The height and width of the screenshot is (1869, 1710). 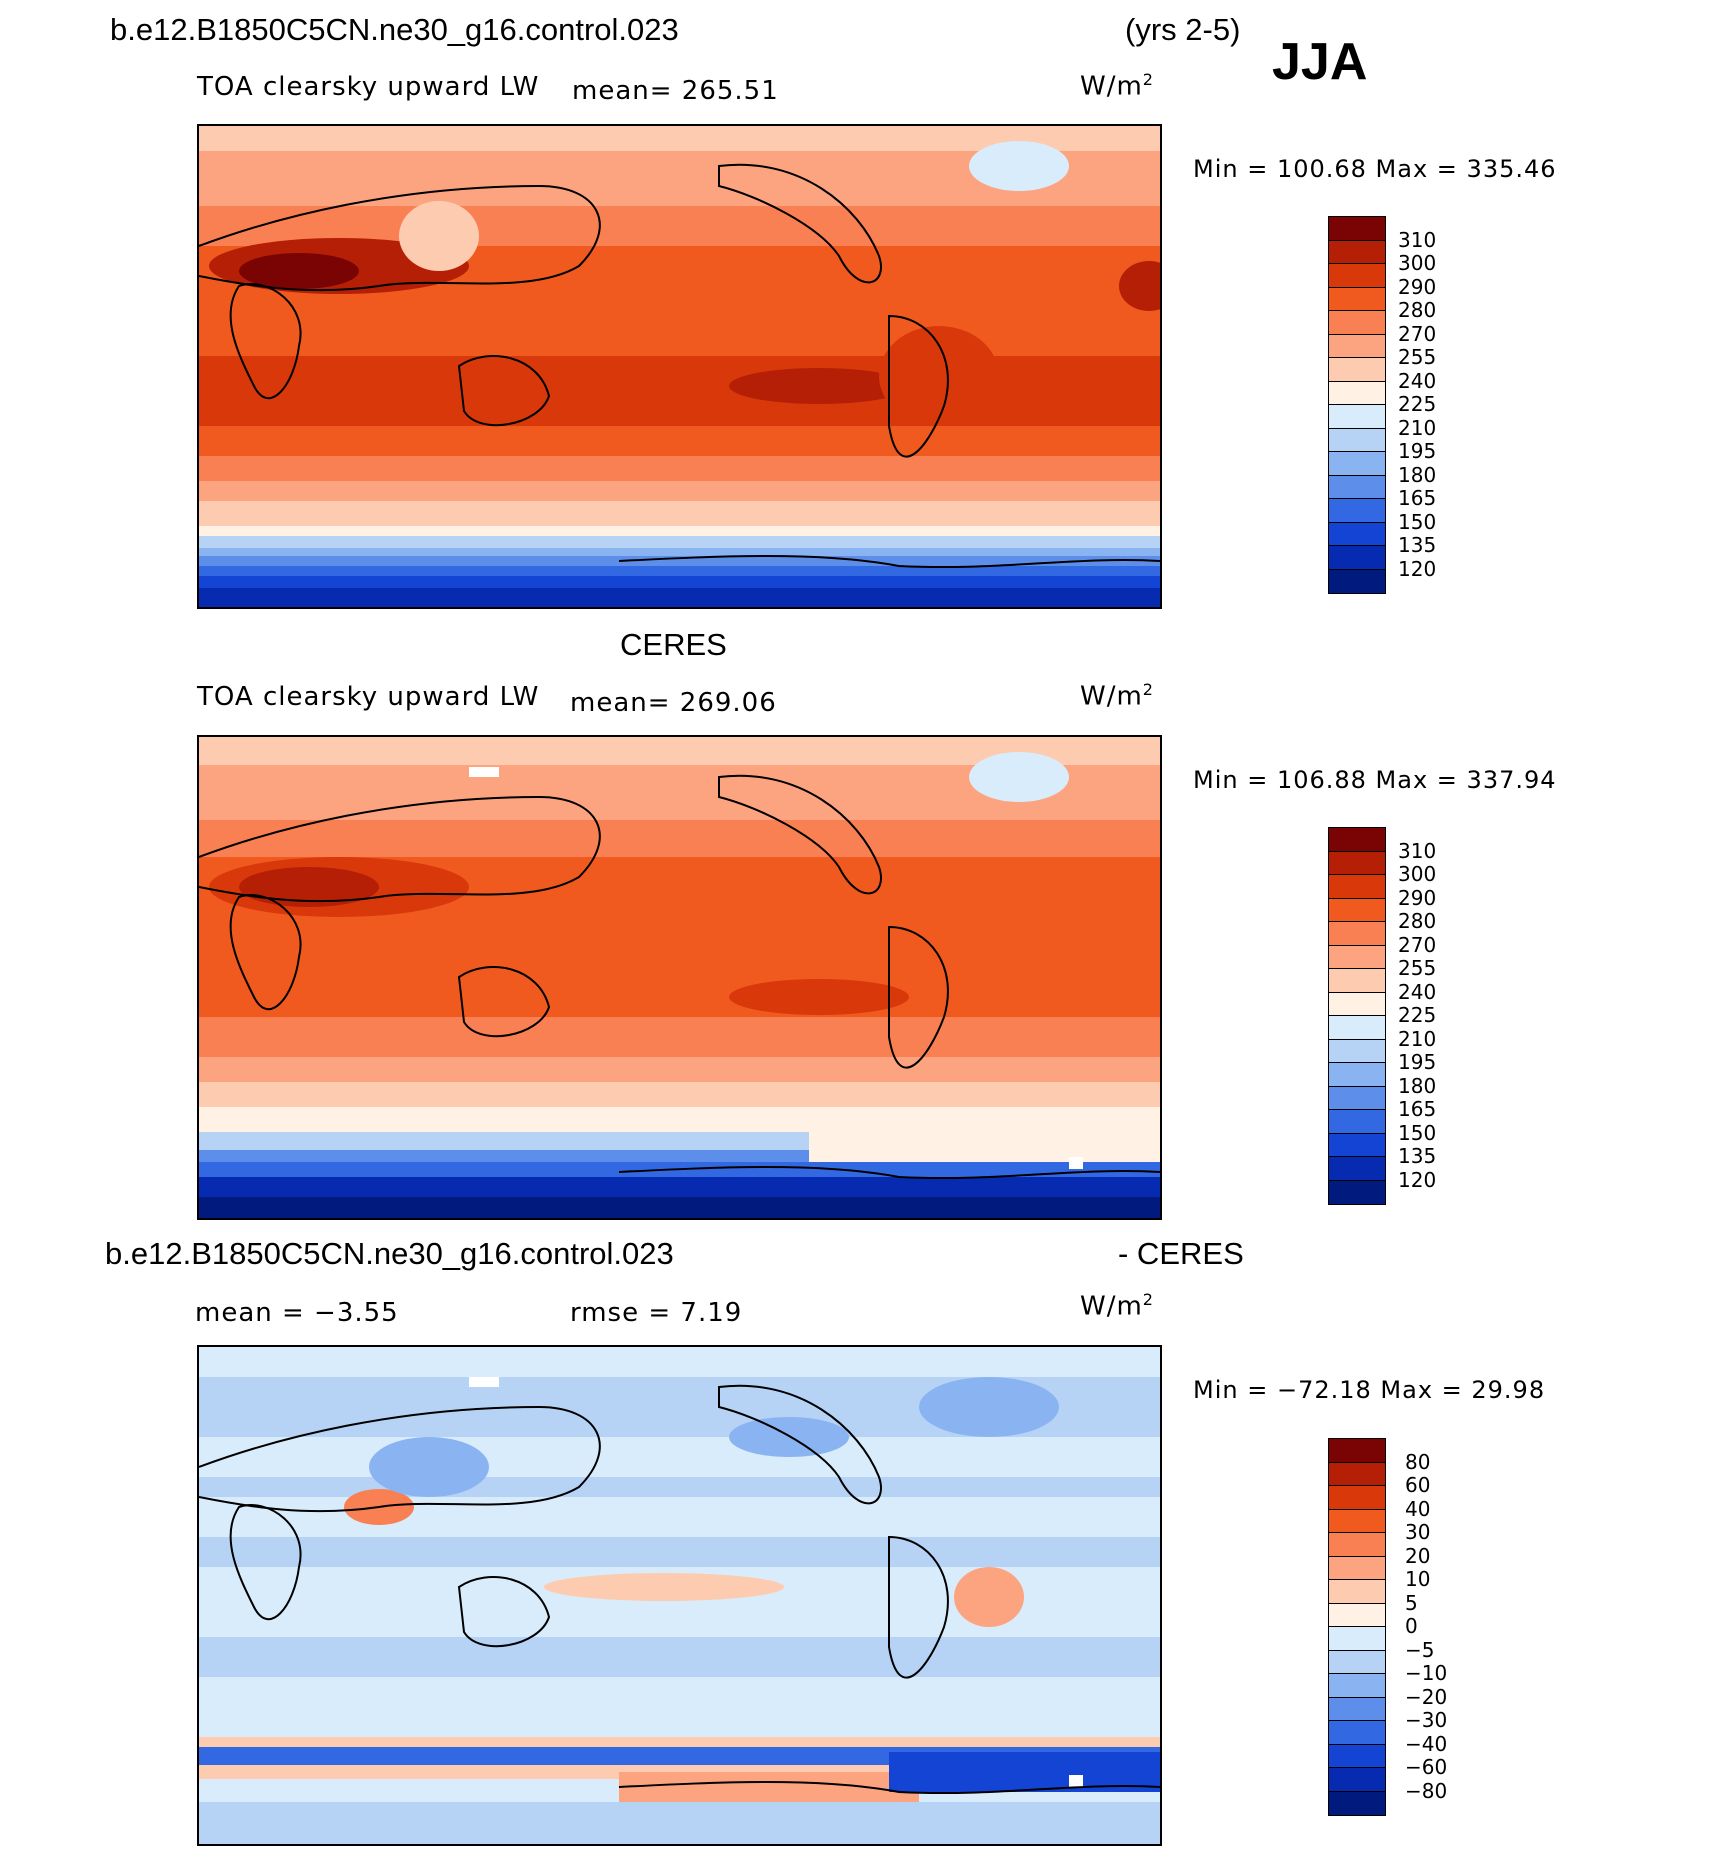 What do you see at coordinates (1375, 780) in the screenshot?
I see `panel2-minmax: Min = 106.88 Max = 337.94` at bounding box center [1375, 780].